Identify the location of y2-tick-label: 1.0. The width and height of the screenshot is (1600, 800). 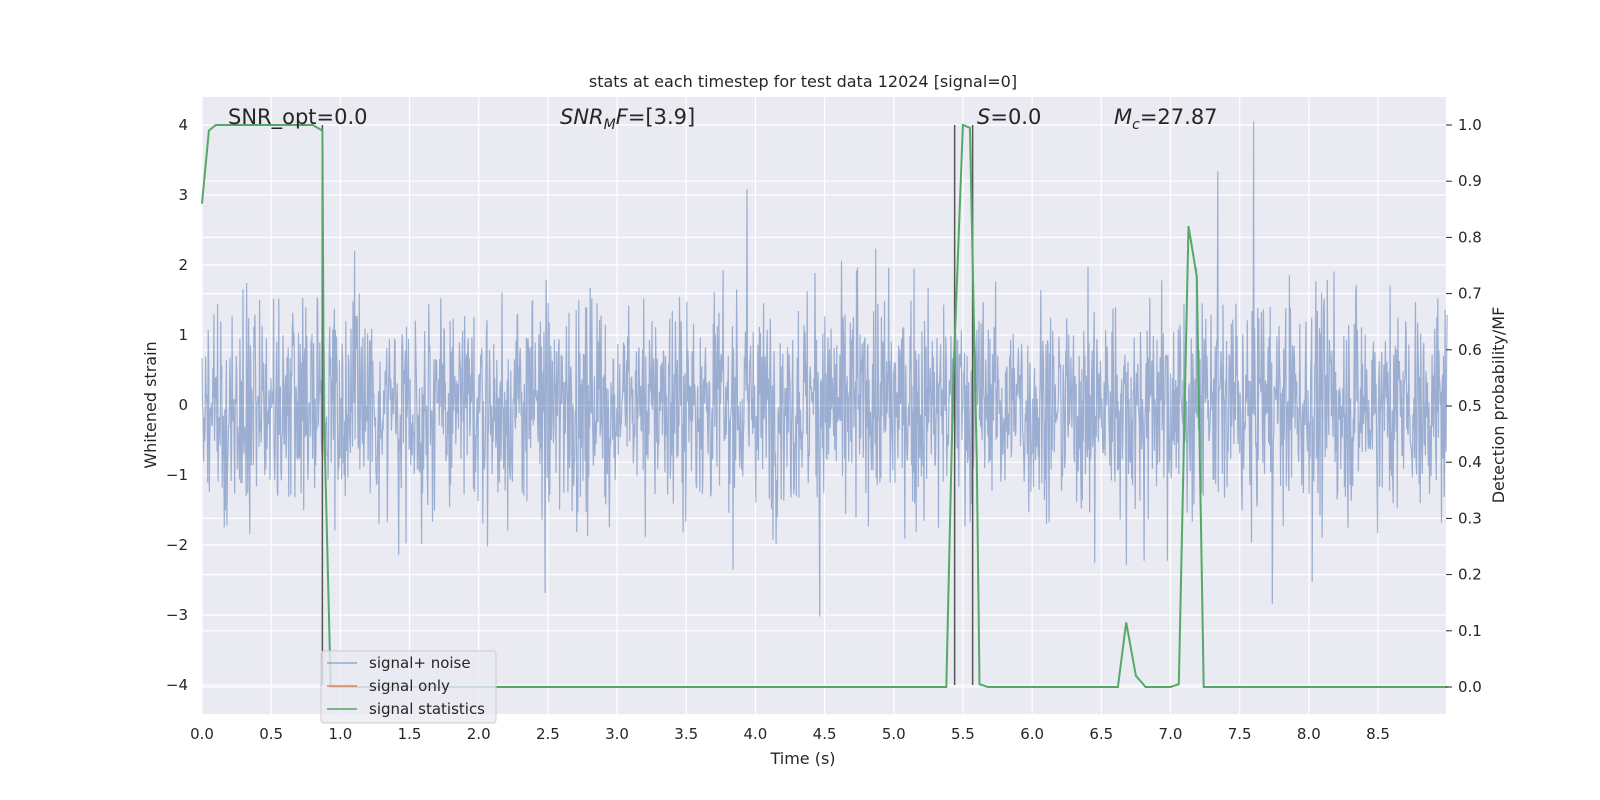
(1470, 125).